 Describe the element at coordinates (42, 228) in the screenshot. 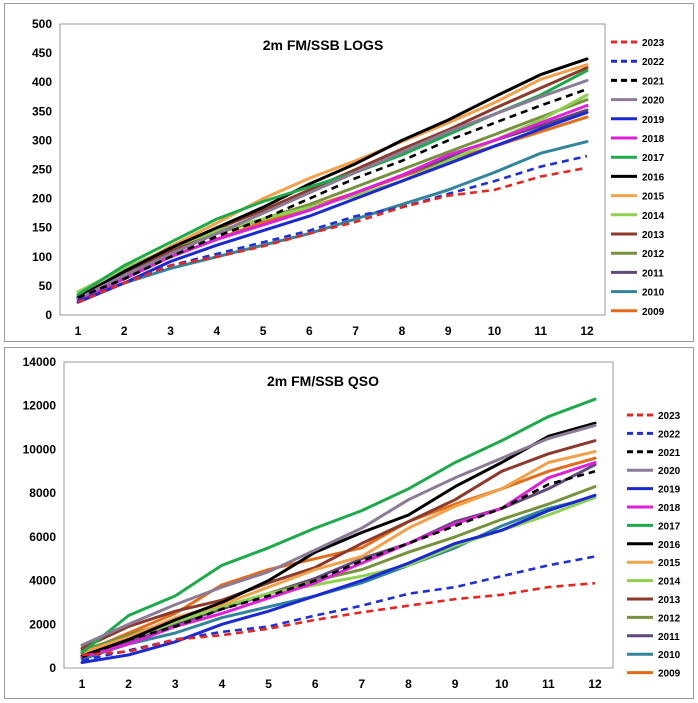

I see `y-tick-label: 150` at that location.